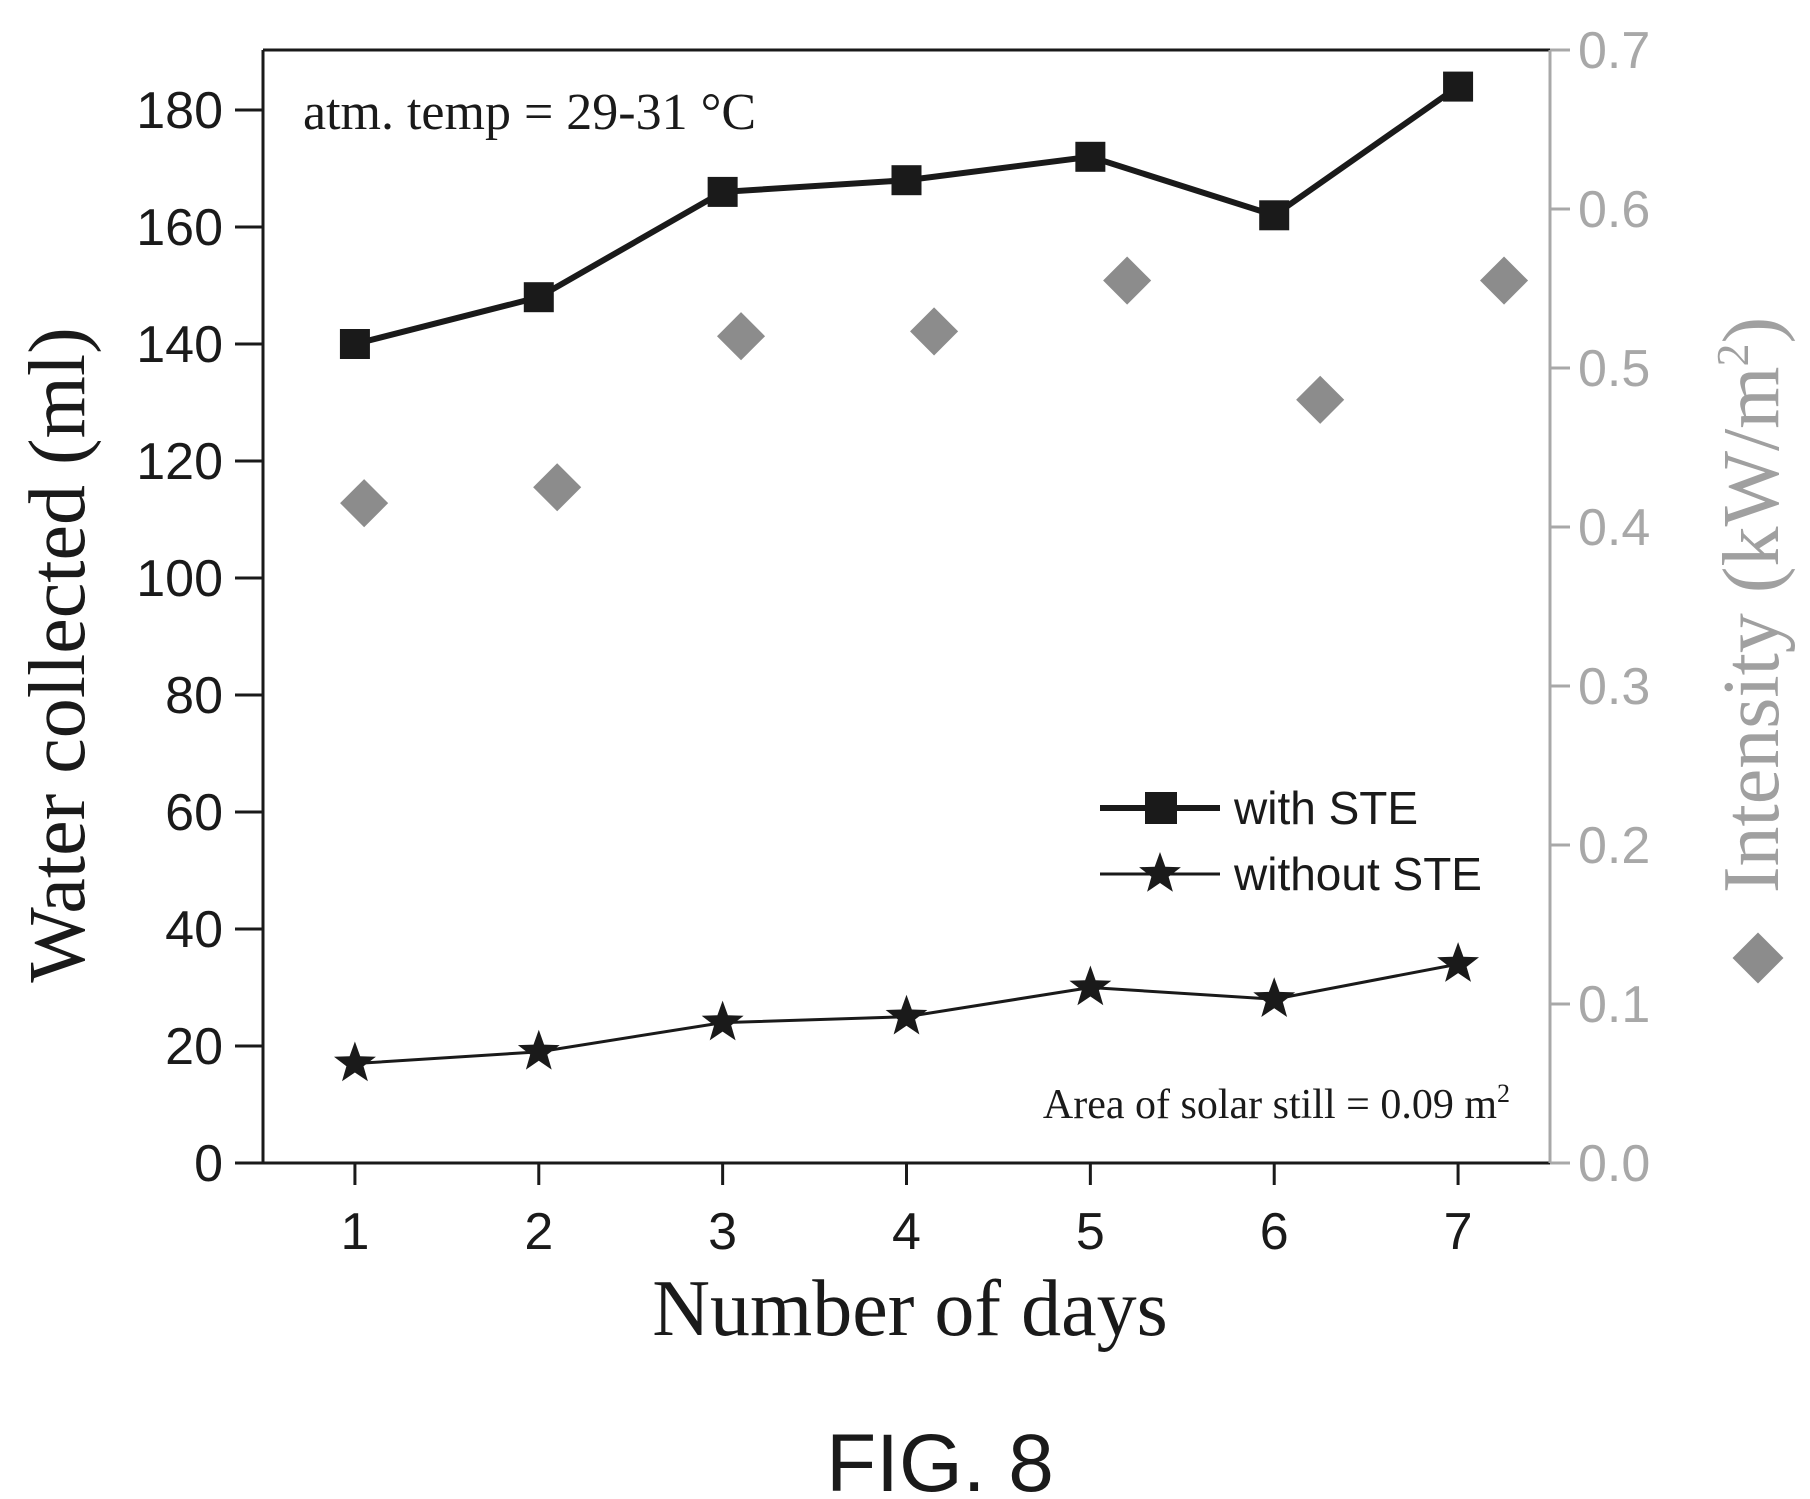 Image resolution: width=1810 pixels, height=1499 pixels. Describe the element at coordinates (1325, 808) in the screenshot. I see `legend-with-ste-label: with STE` at that location.